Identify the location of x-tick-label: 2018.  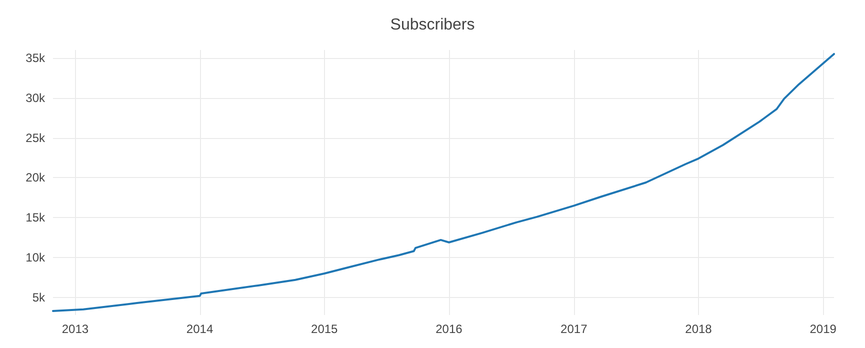
(698, 329).